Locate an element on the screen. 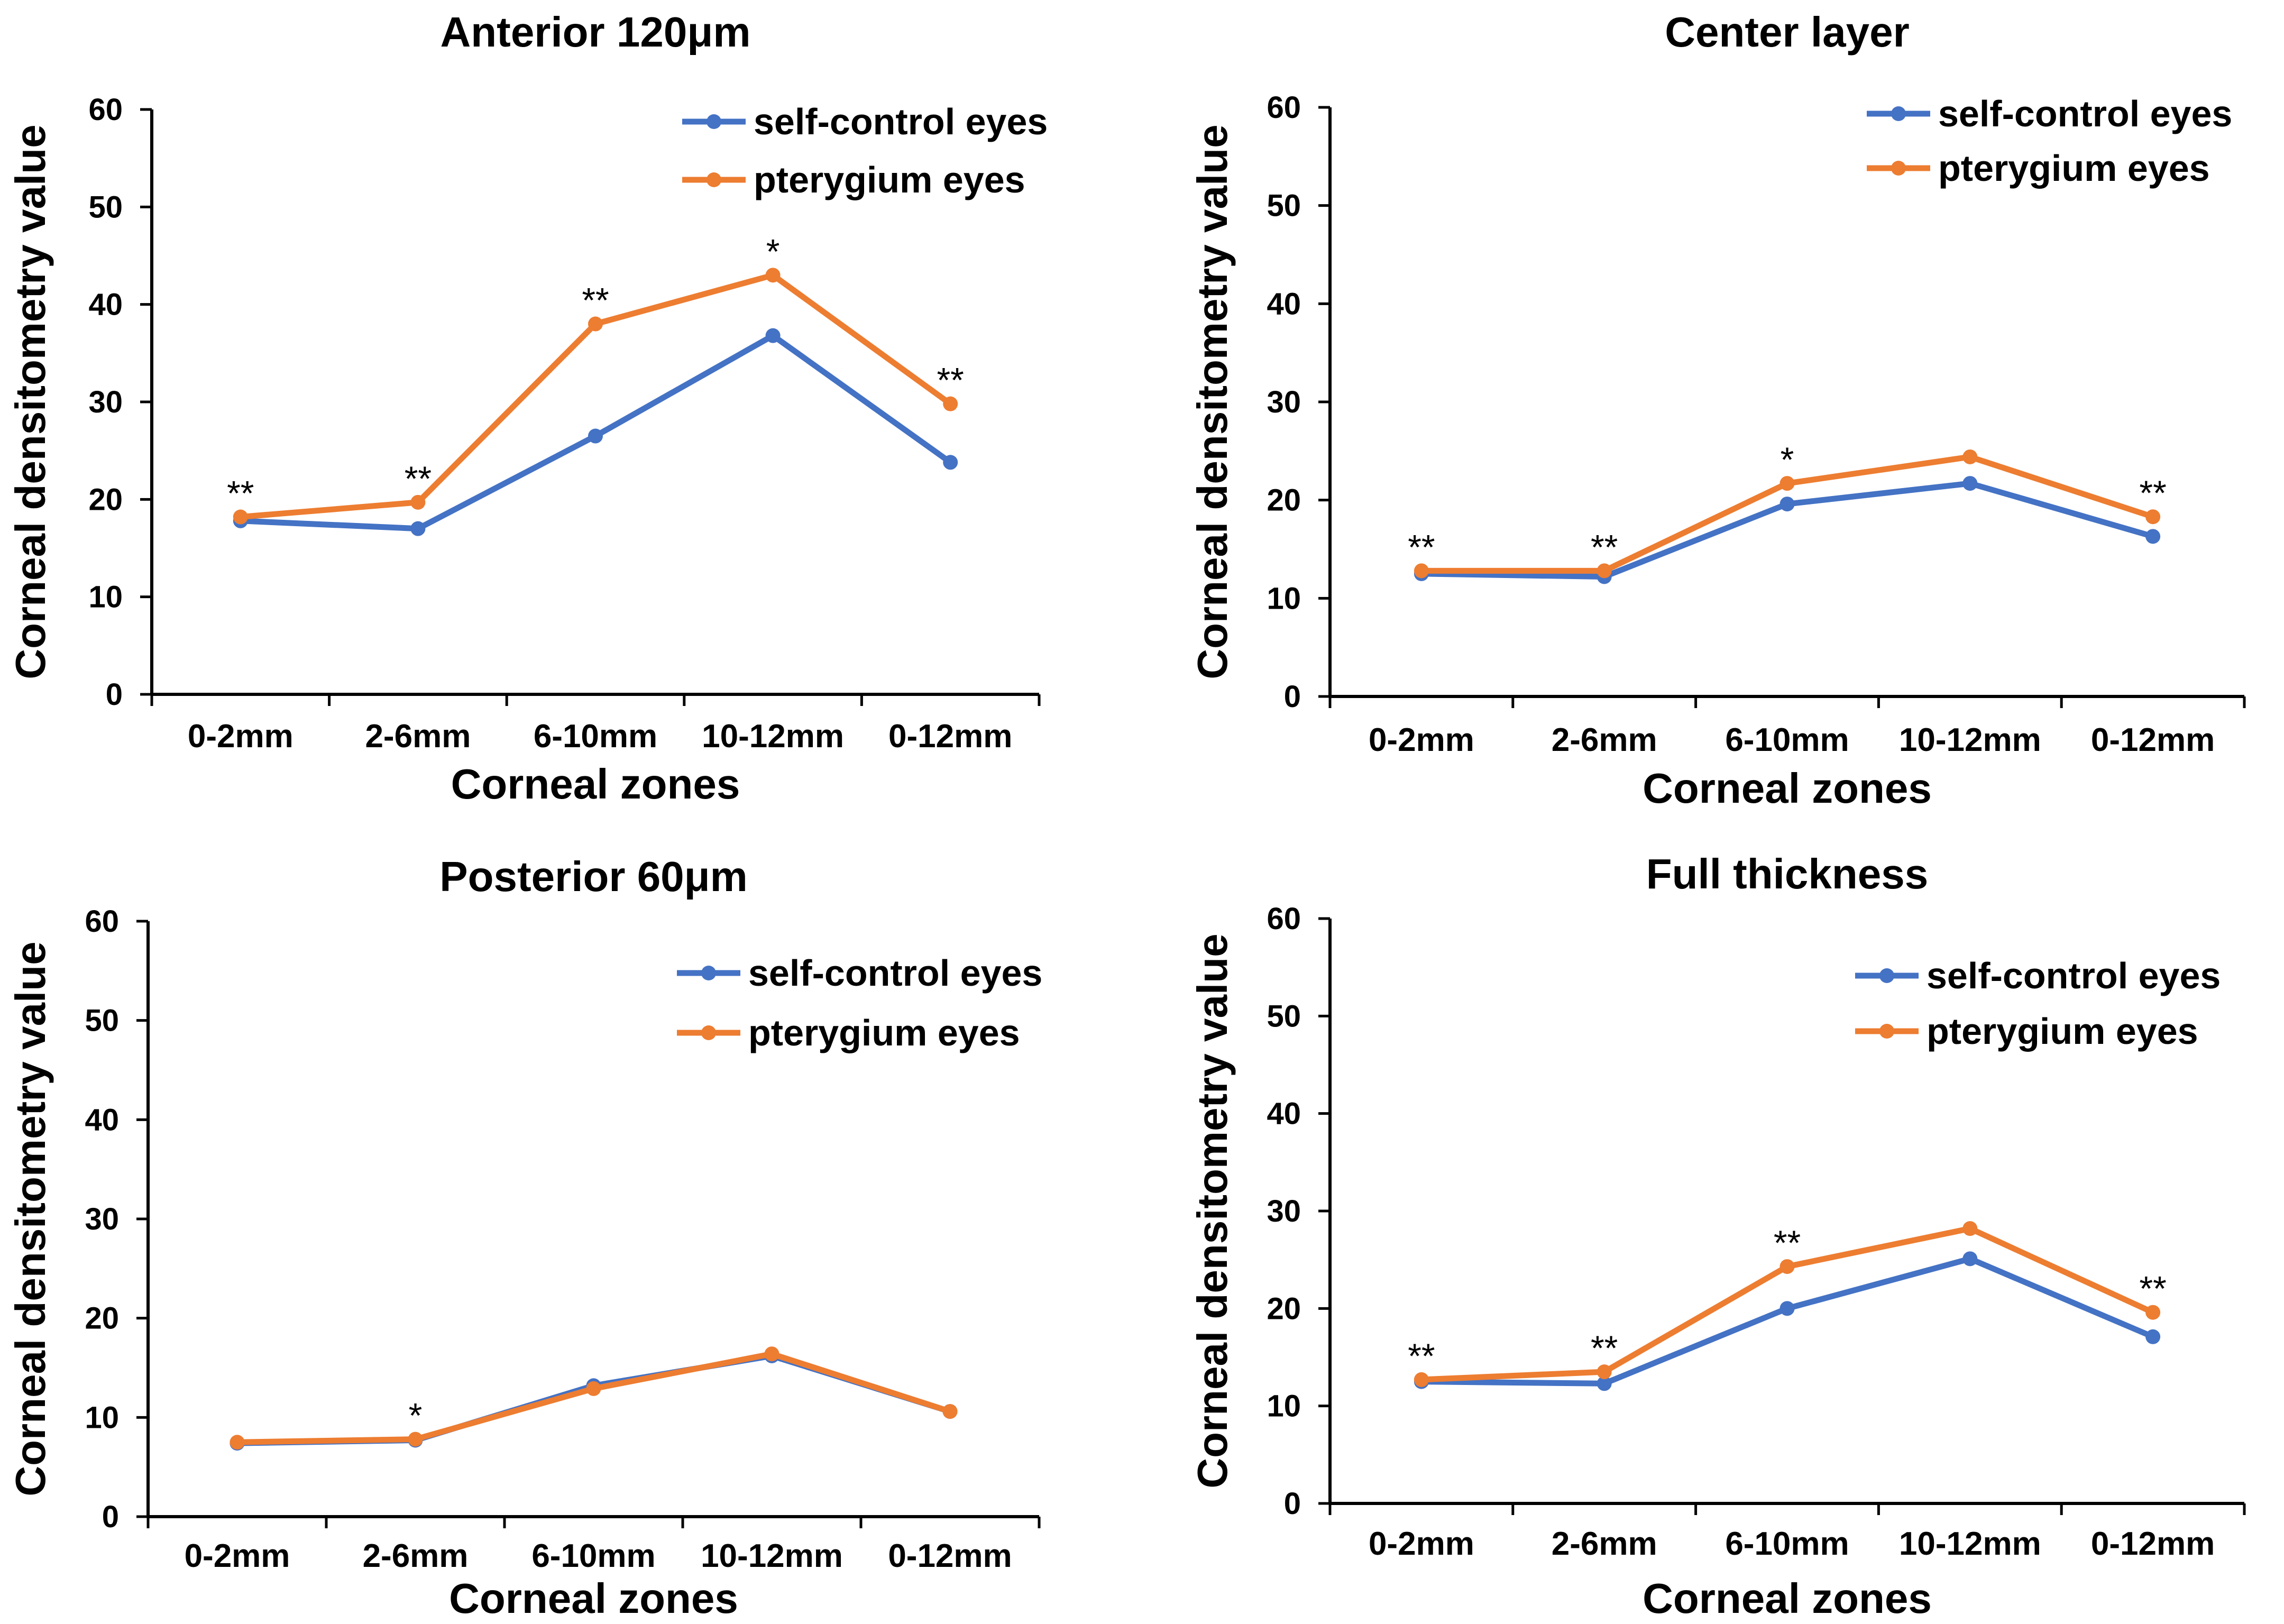 The image size is (2284, 1624). chart-title: Center layer is located at coordinates (1787, 32).